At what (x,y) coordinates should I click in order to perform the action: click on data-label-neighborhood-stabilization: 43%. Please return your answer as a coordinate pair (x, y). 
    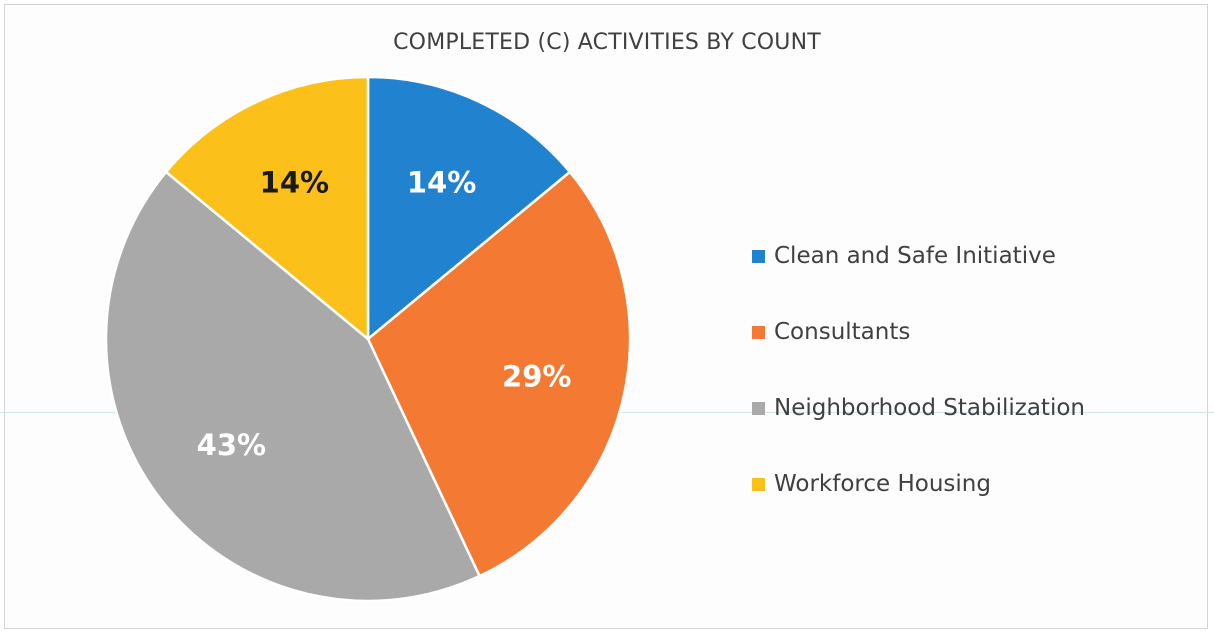
    Looking at the image, I should click on (231, 445).